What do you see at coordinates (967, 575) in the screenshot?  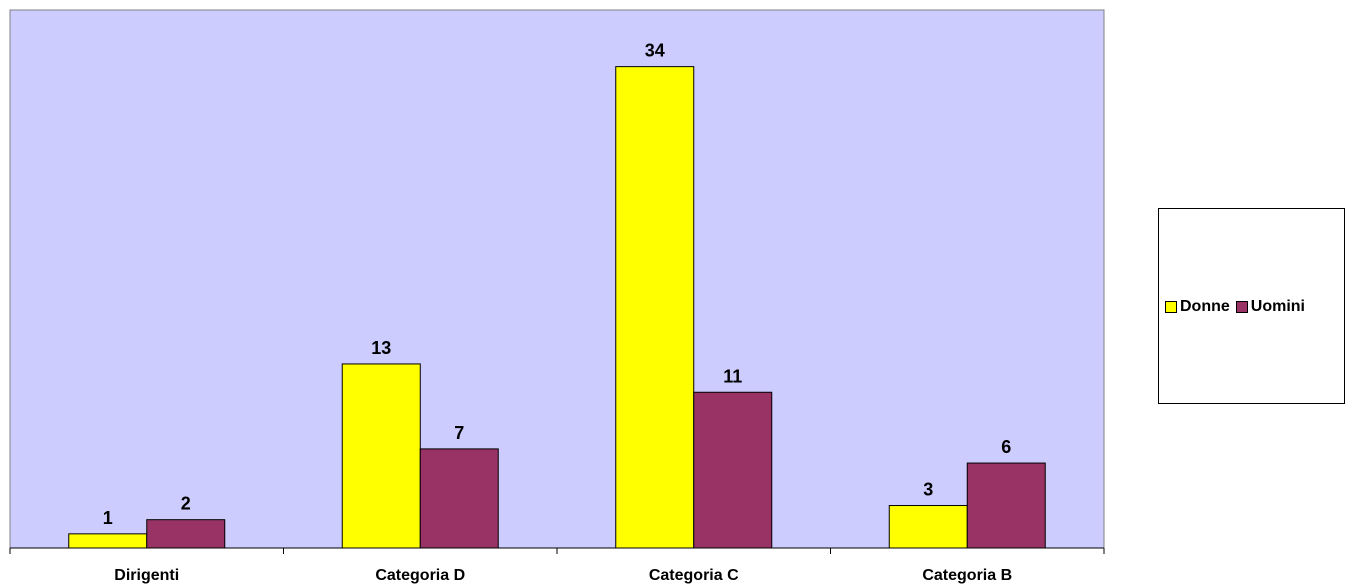 I see `x-tick-label-categoria-b: Categoria B` at bounding box center [967, 575].